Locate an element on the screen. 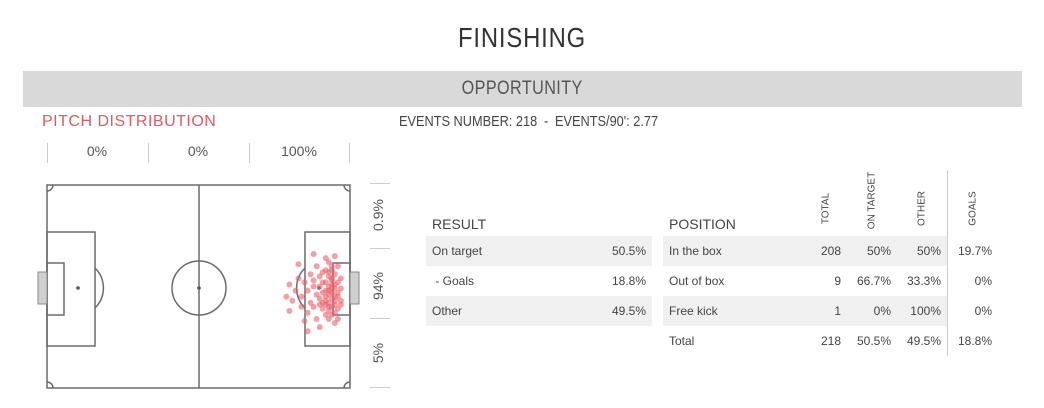  col-header-on-target: ON TARGET is located at coordinates (872, 200).